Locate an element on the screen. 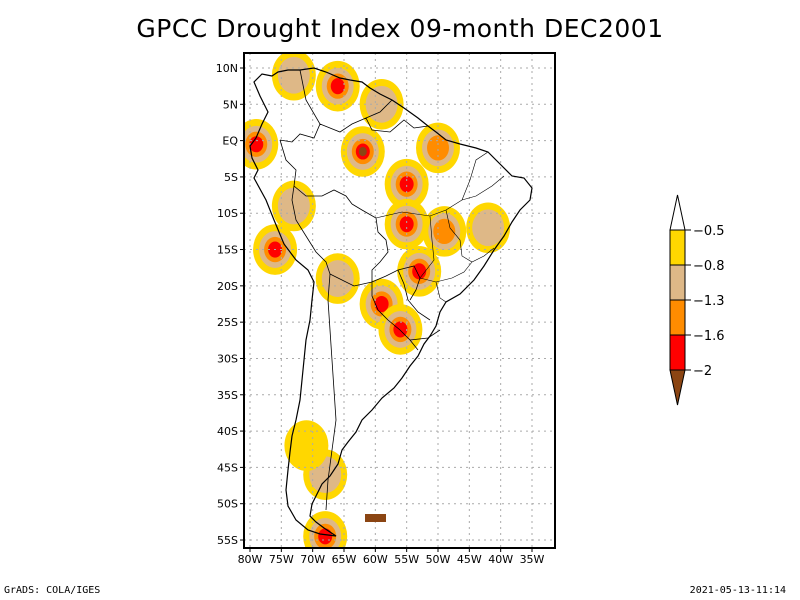 This screenshot has width=800, height=600. lat-tick-label: 20S is located at coordinates (227, 286).